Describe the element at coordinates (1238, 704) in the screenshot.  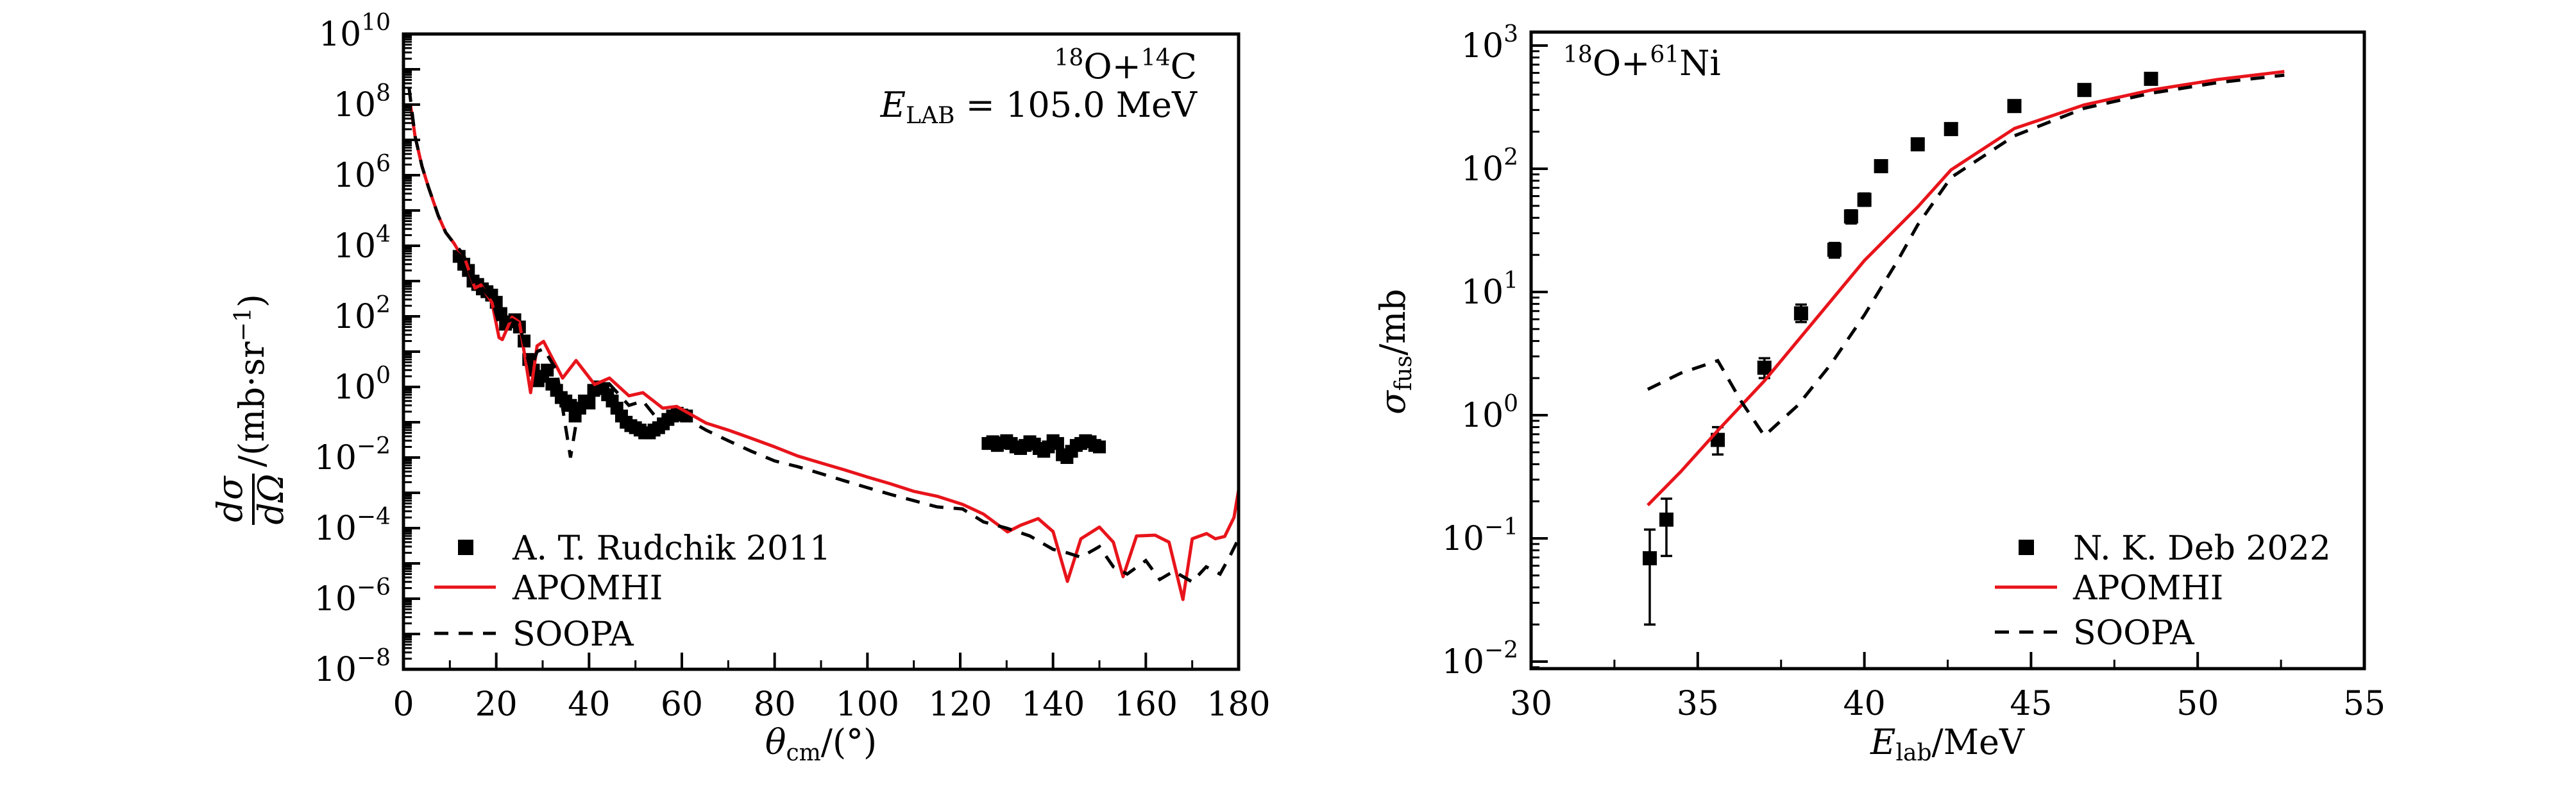
I see `left-x-tick-label: 180` at that location.